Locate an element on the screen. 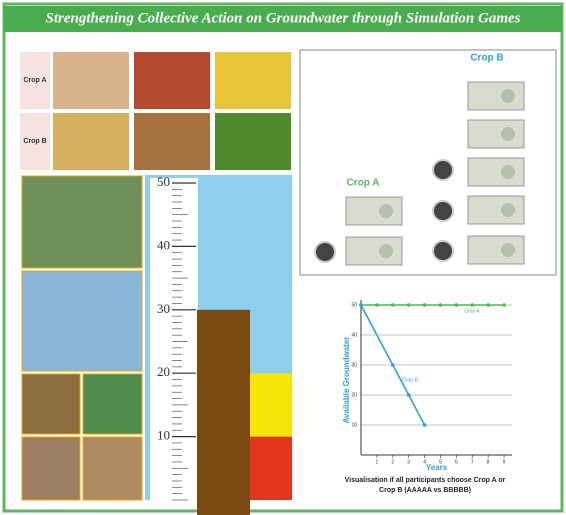  crop-label: Crop B is located at coordinates (34, 141).